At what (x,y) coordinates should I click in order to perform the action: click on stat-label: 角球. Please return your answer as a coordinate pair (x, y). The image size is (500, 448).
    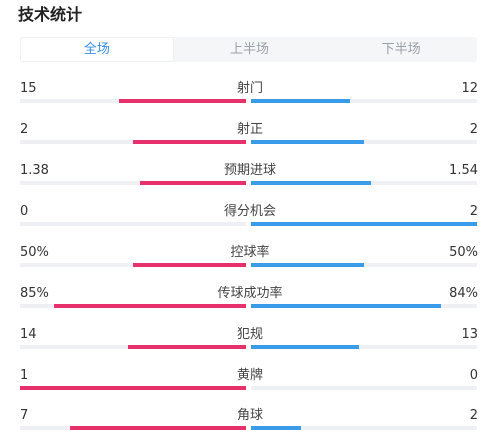
    Looking at the image, I should click on (249, 415).